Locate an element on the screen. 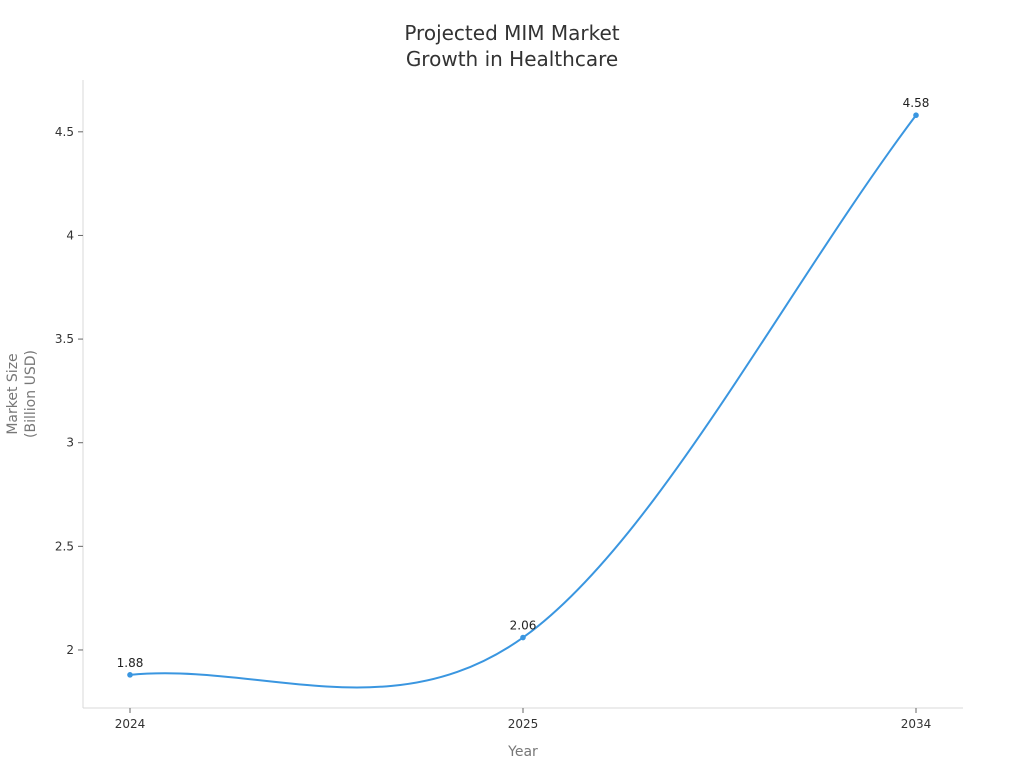 The height and width of the screenshot is (768, 1024). x-axis-title: Year is located at coordinates (522, 752).